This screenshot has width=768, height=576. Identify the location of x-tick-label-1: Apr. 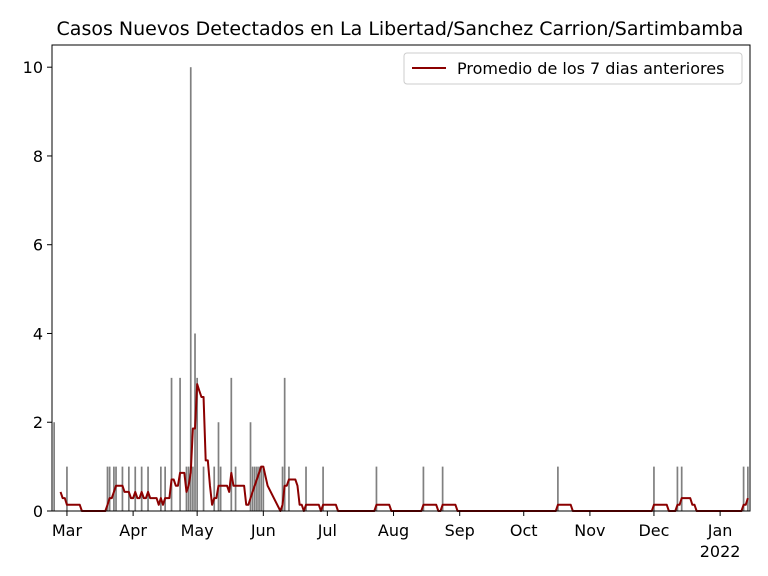
(133, 530).